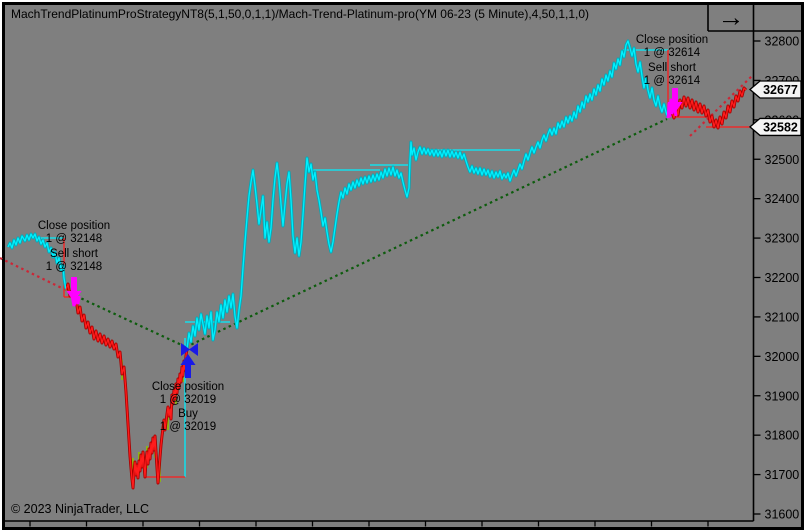 This screenshot has height=532, width=806. I want to click on swing-marker-left-icon, so click(185, 349).